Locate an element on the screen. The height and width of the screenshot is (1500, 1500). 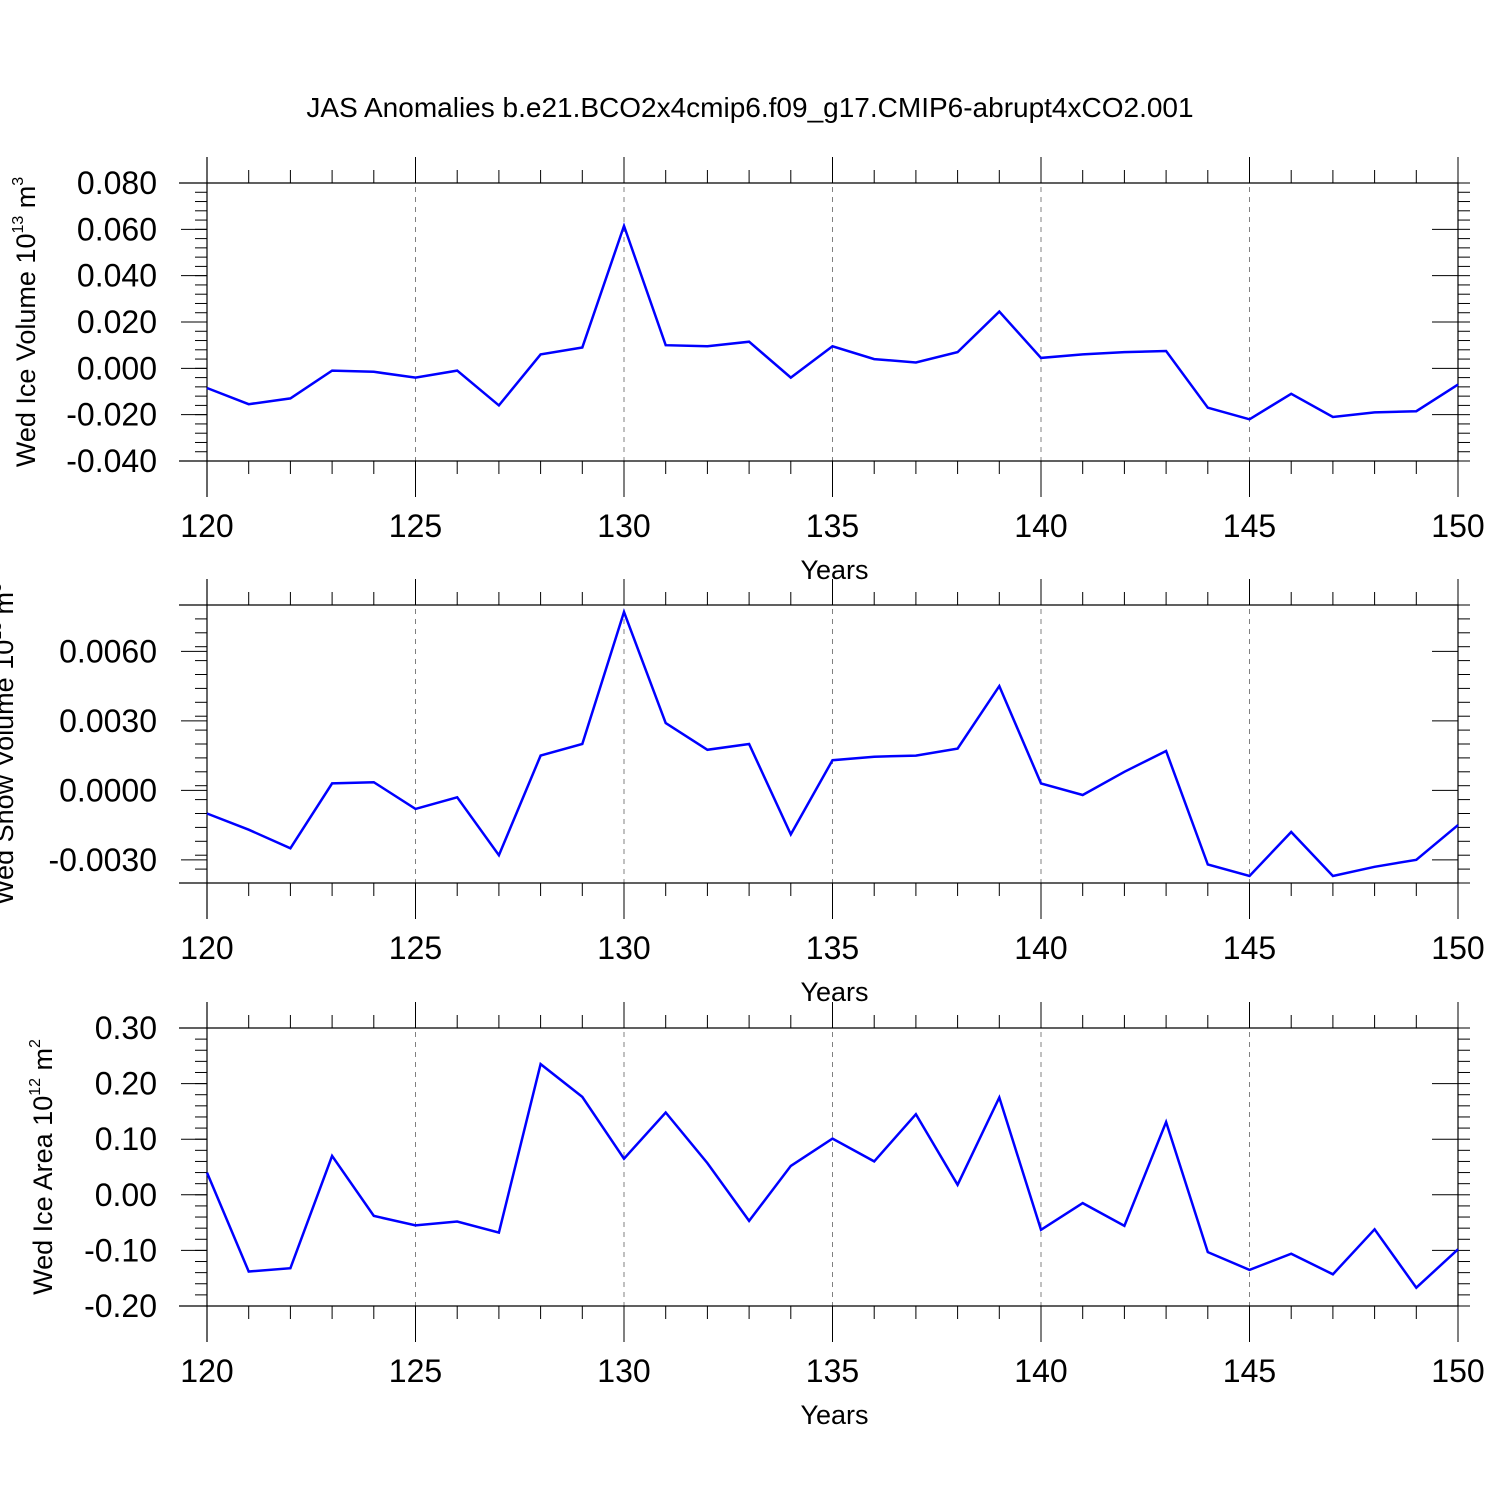
y-tick-label: 0.30 is located at coordinates (126, 1028).